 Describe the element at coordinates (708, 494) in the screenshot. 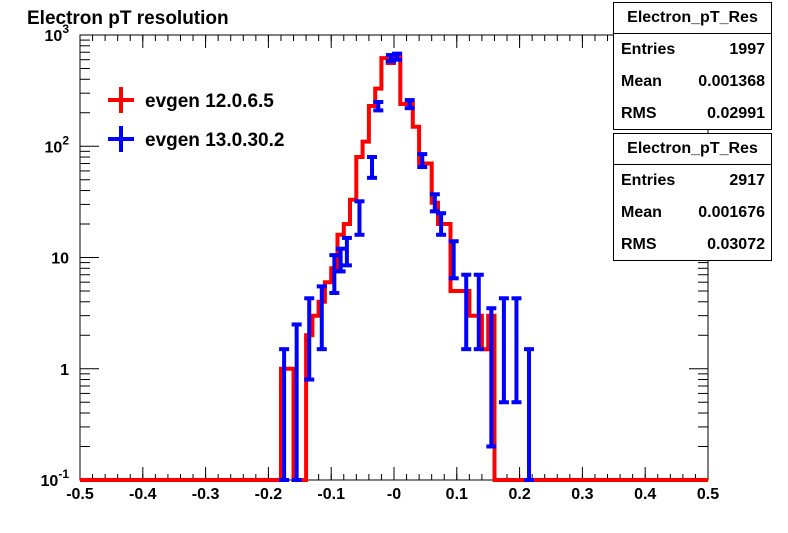

I see `x-tick-label: 0.5` at that location.